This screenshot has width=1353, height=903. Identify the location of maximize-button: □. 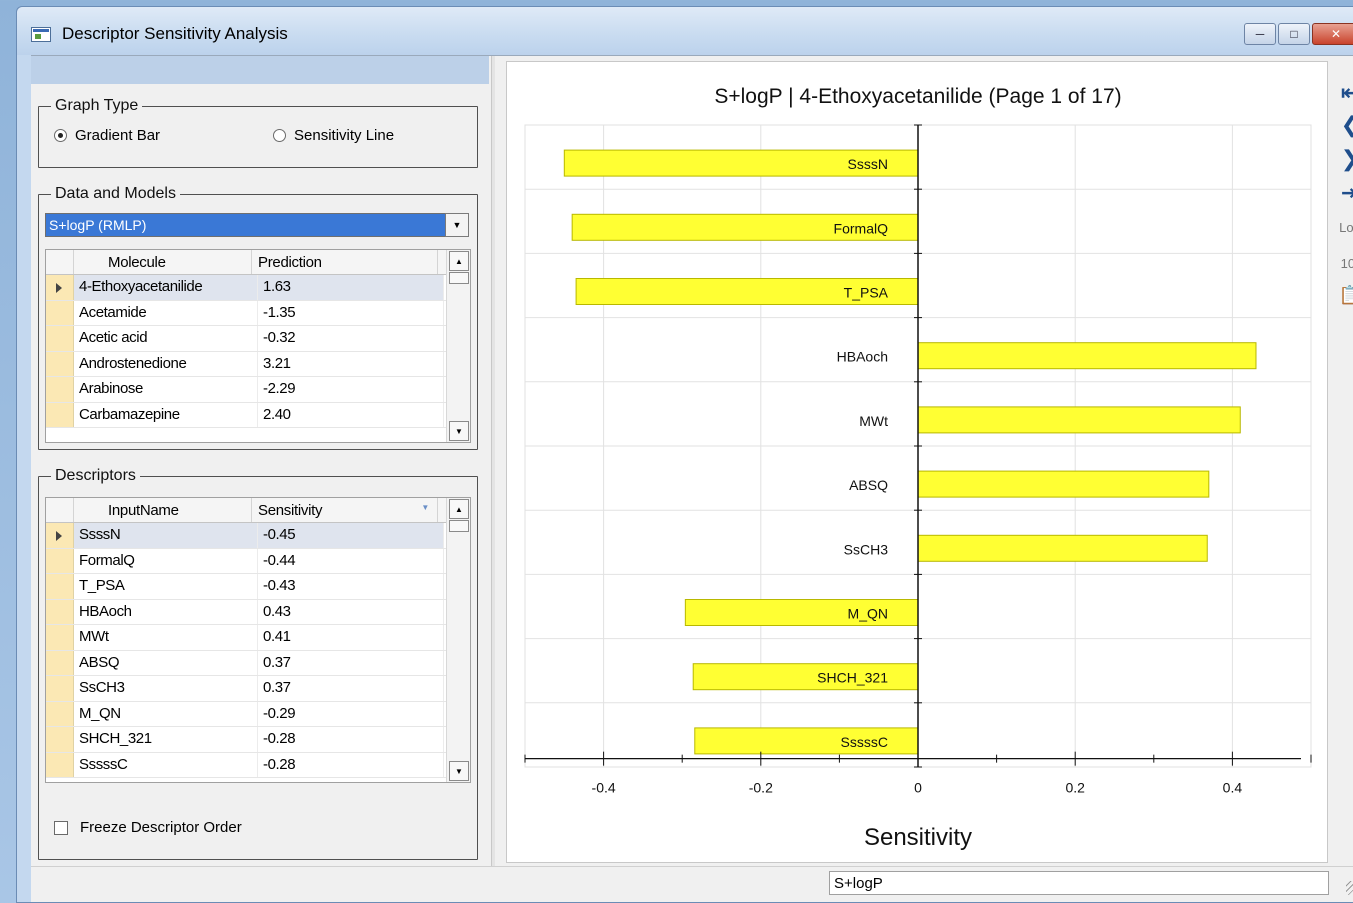
(1294, 34).